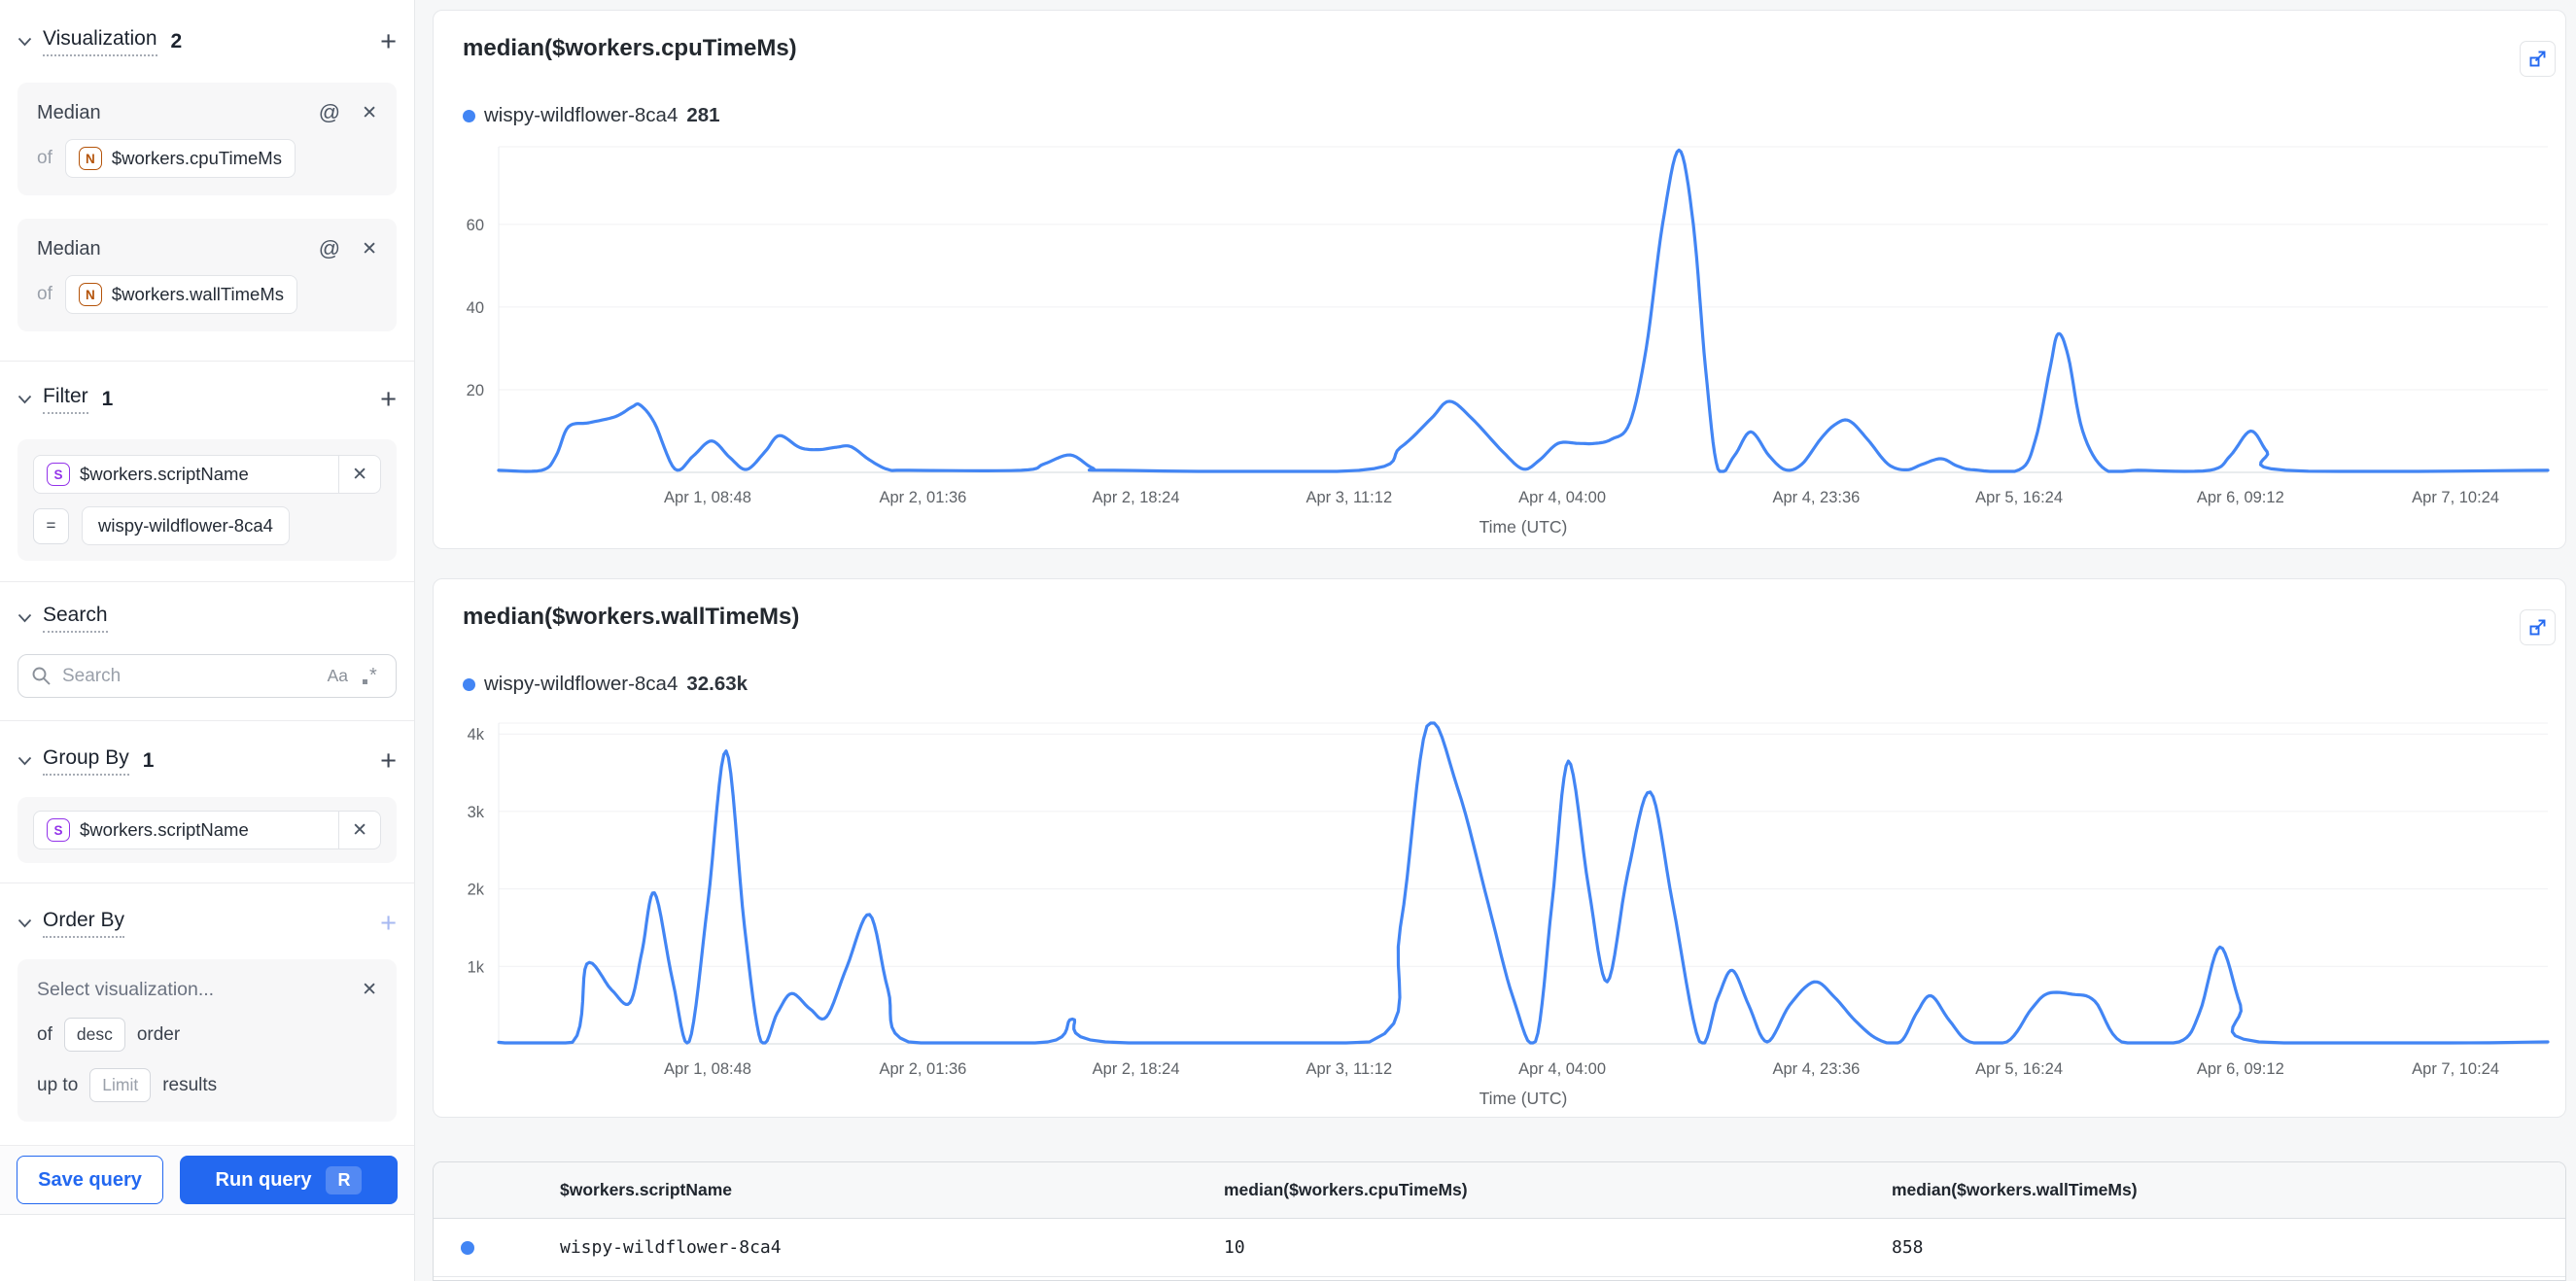  What do you see at coordinates (196, 158) in the screenshot?
I see `field-name: $workers.cpuTimeMs` at bounding box center [196, 158].